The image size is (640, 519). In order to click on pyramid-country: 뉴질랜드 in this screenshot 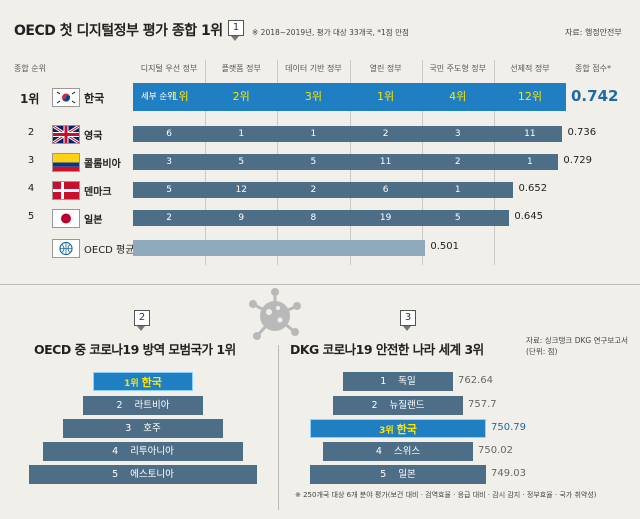, I will do `click(407, 405)`.